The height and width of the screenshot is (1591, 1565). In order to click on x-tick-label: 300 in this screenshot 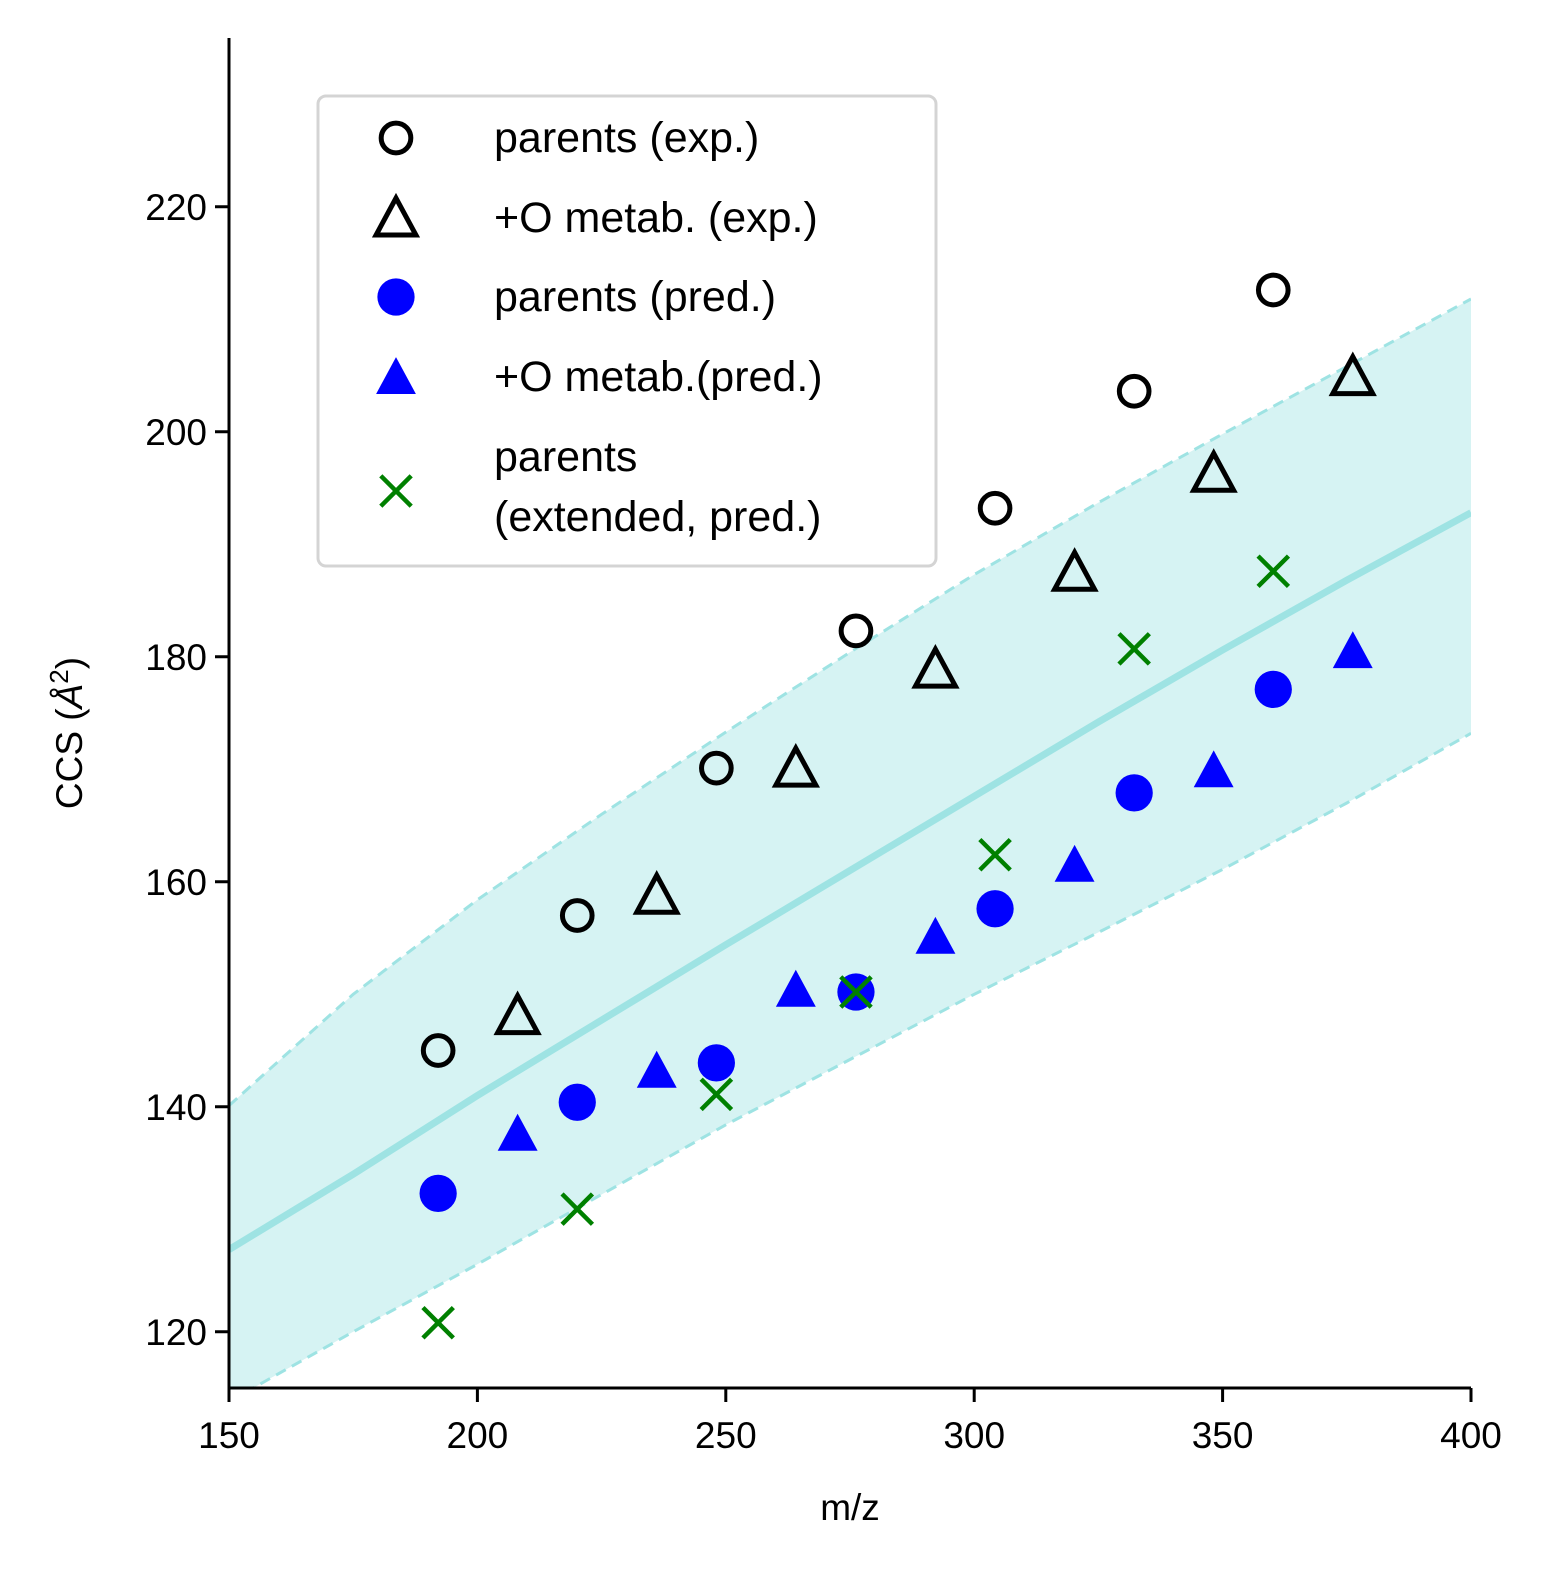, I will do `click(974, 1435)`.